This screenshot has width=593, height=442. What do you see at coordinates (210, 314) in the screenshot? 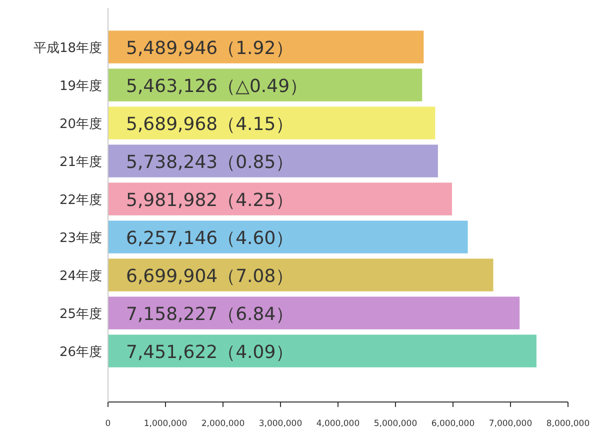
I see `data-label: 7,158,227（6.84）` at bounding box center [210, 314].